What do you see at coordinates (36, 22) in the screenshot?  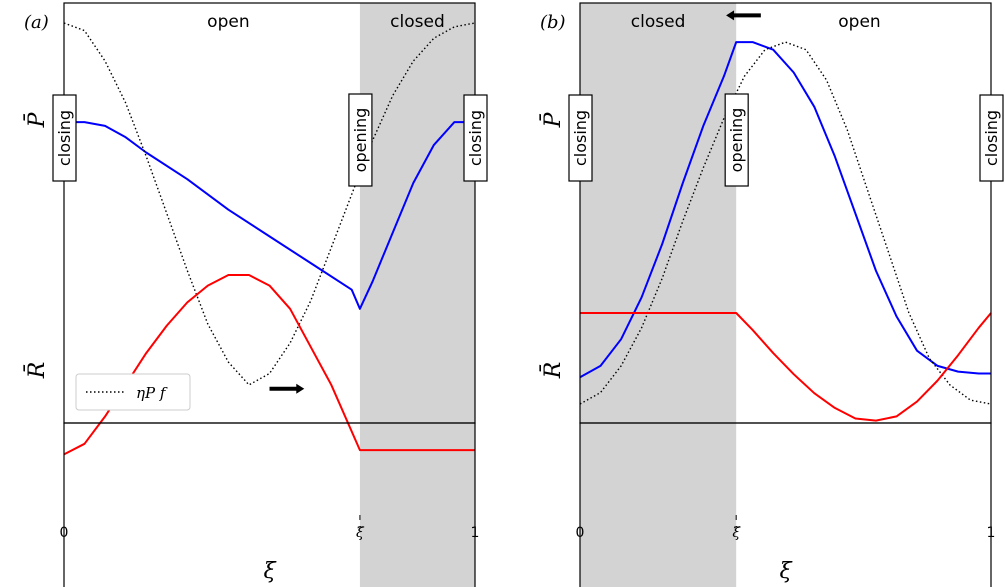 I see `panel-label: (a)` at bounding box center [36, 22].